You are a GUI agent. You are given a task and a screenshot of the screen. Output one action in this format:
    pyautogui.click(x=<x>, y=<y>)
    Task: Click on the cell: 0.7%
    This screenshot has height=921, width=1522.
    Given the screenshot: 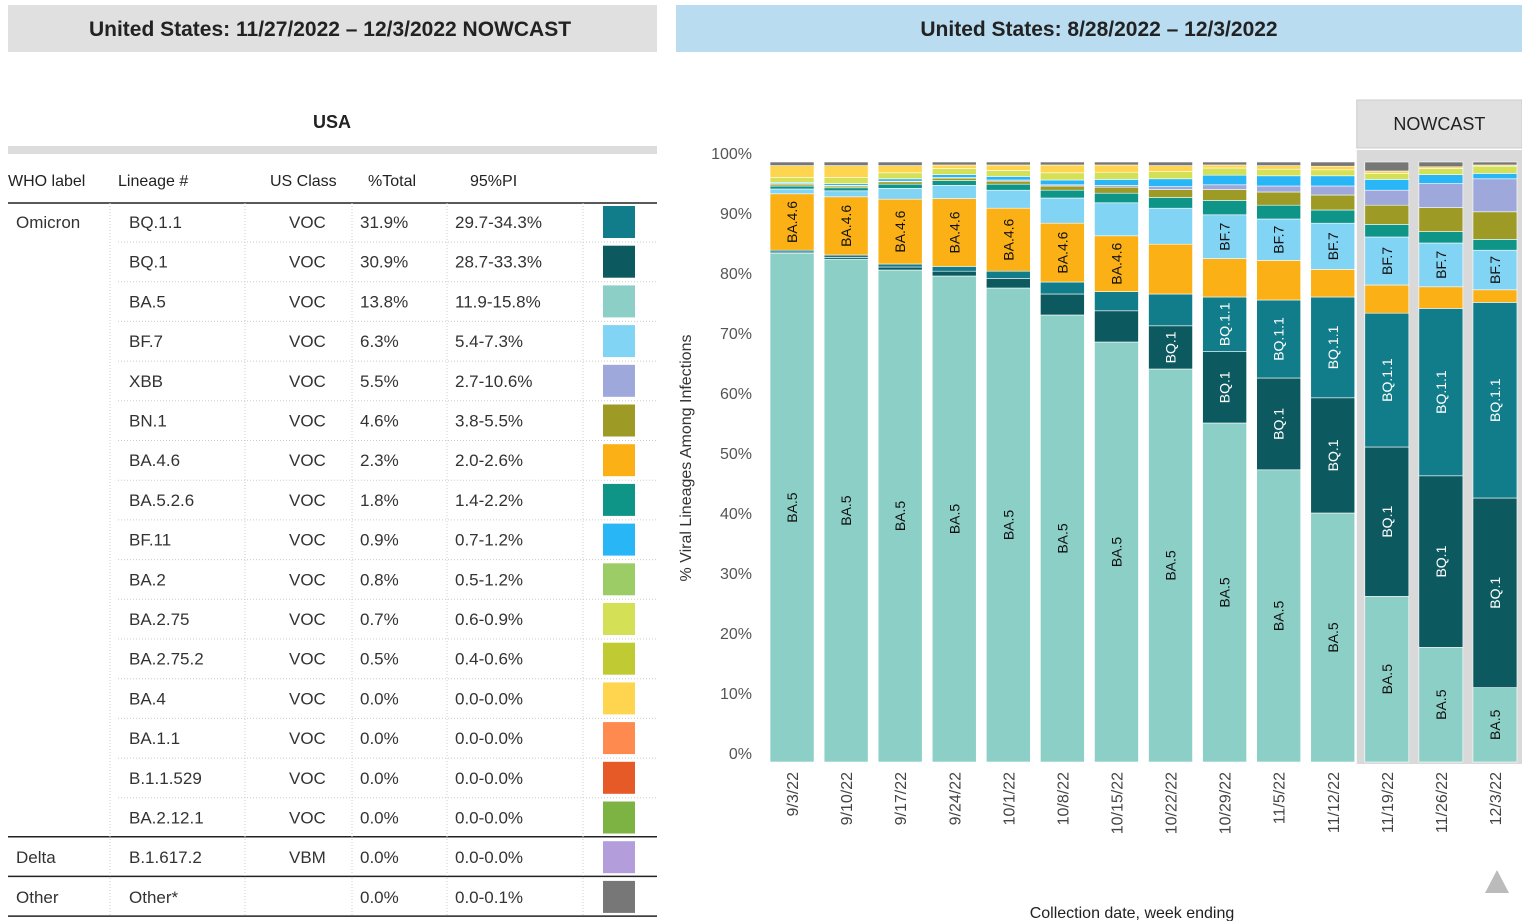 What is the action you would take?
    pyautogui.click(x=379, y=619)
    